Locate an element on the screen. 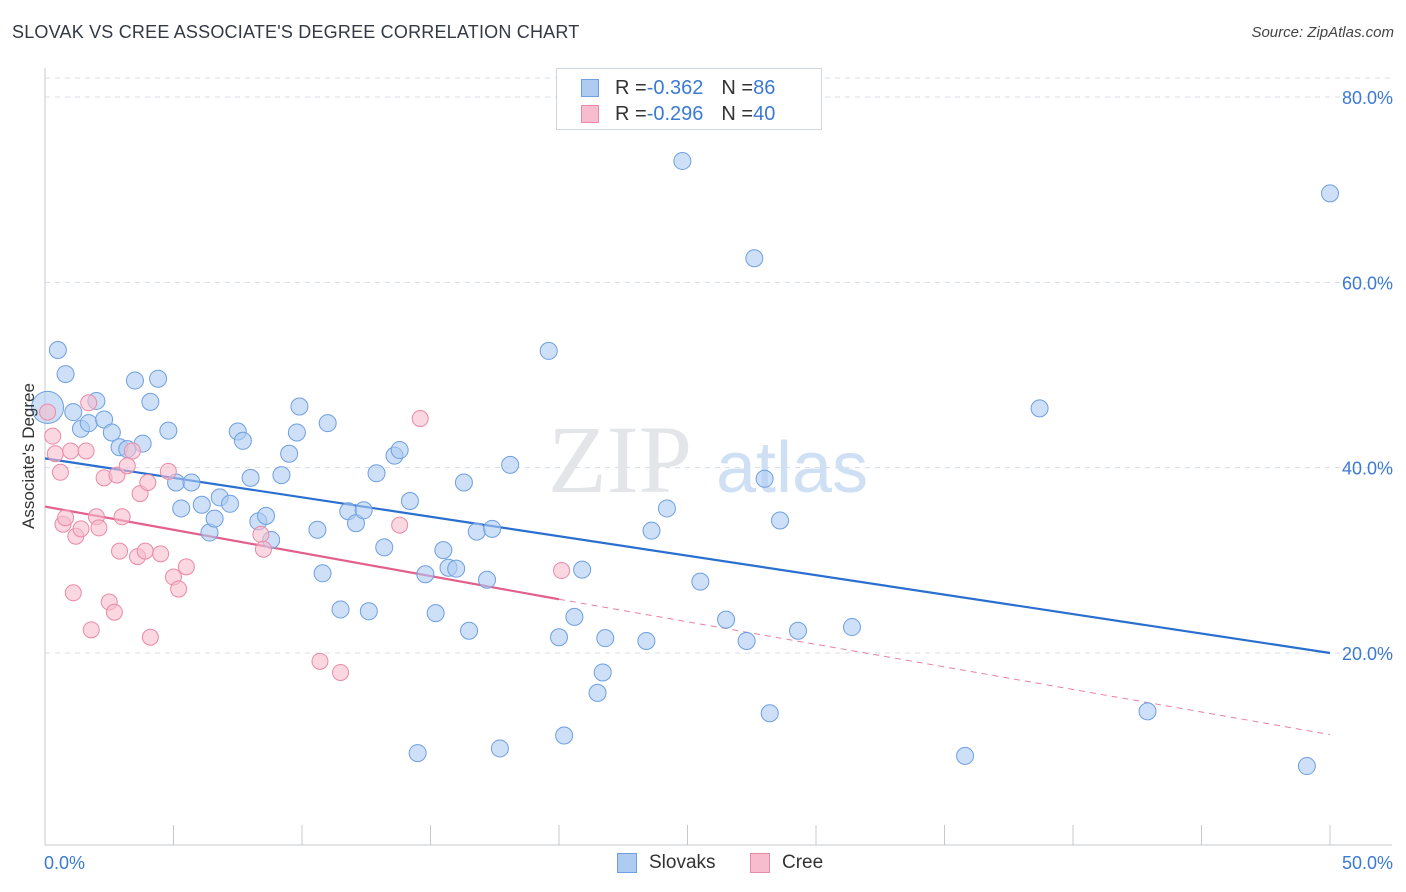 The width and height of the screenshot is (1406, 892). cree-trend-extension is located at coordinates (944, 667).